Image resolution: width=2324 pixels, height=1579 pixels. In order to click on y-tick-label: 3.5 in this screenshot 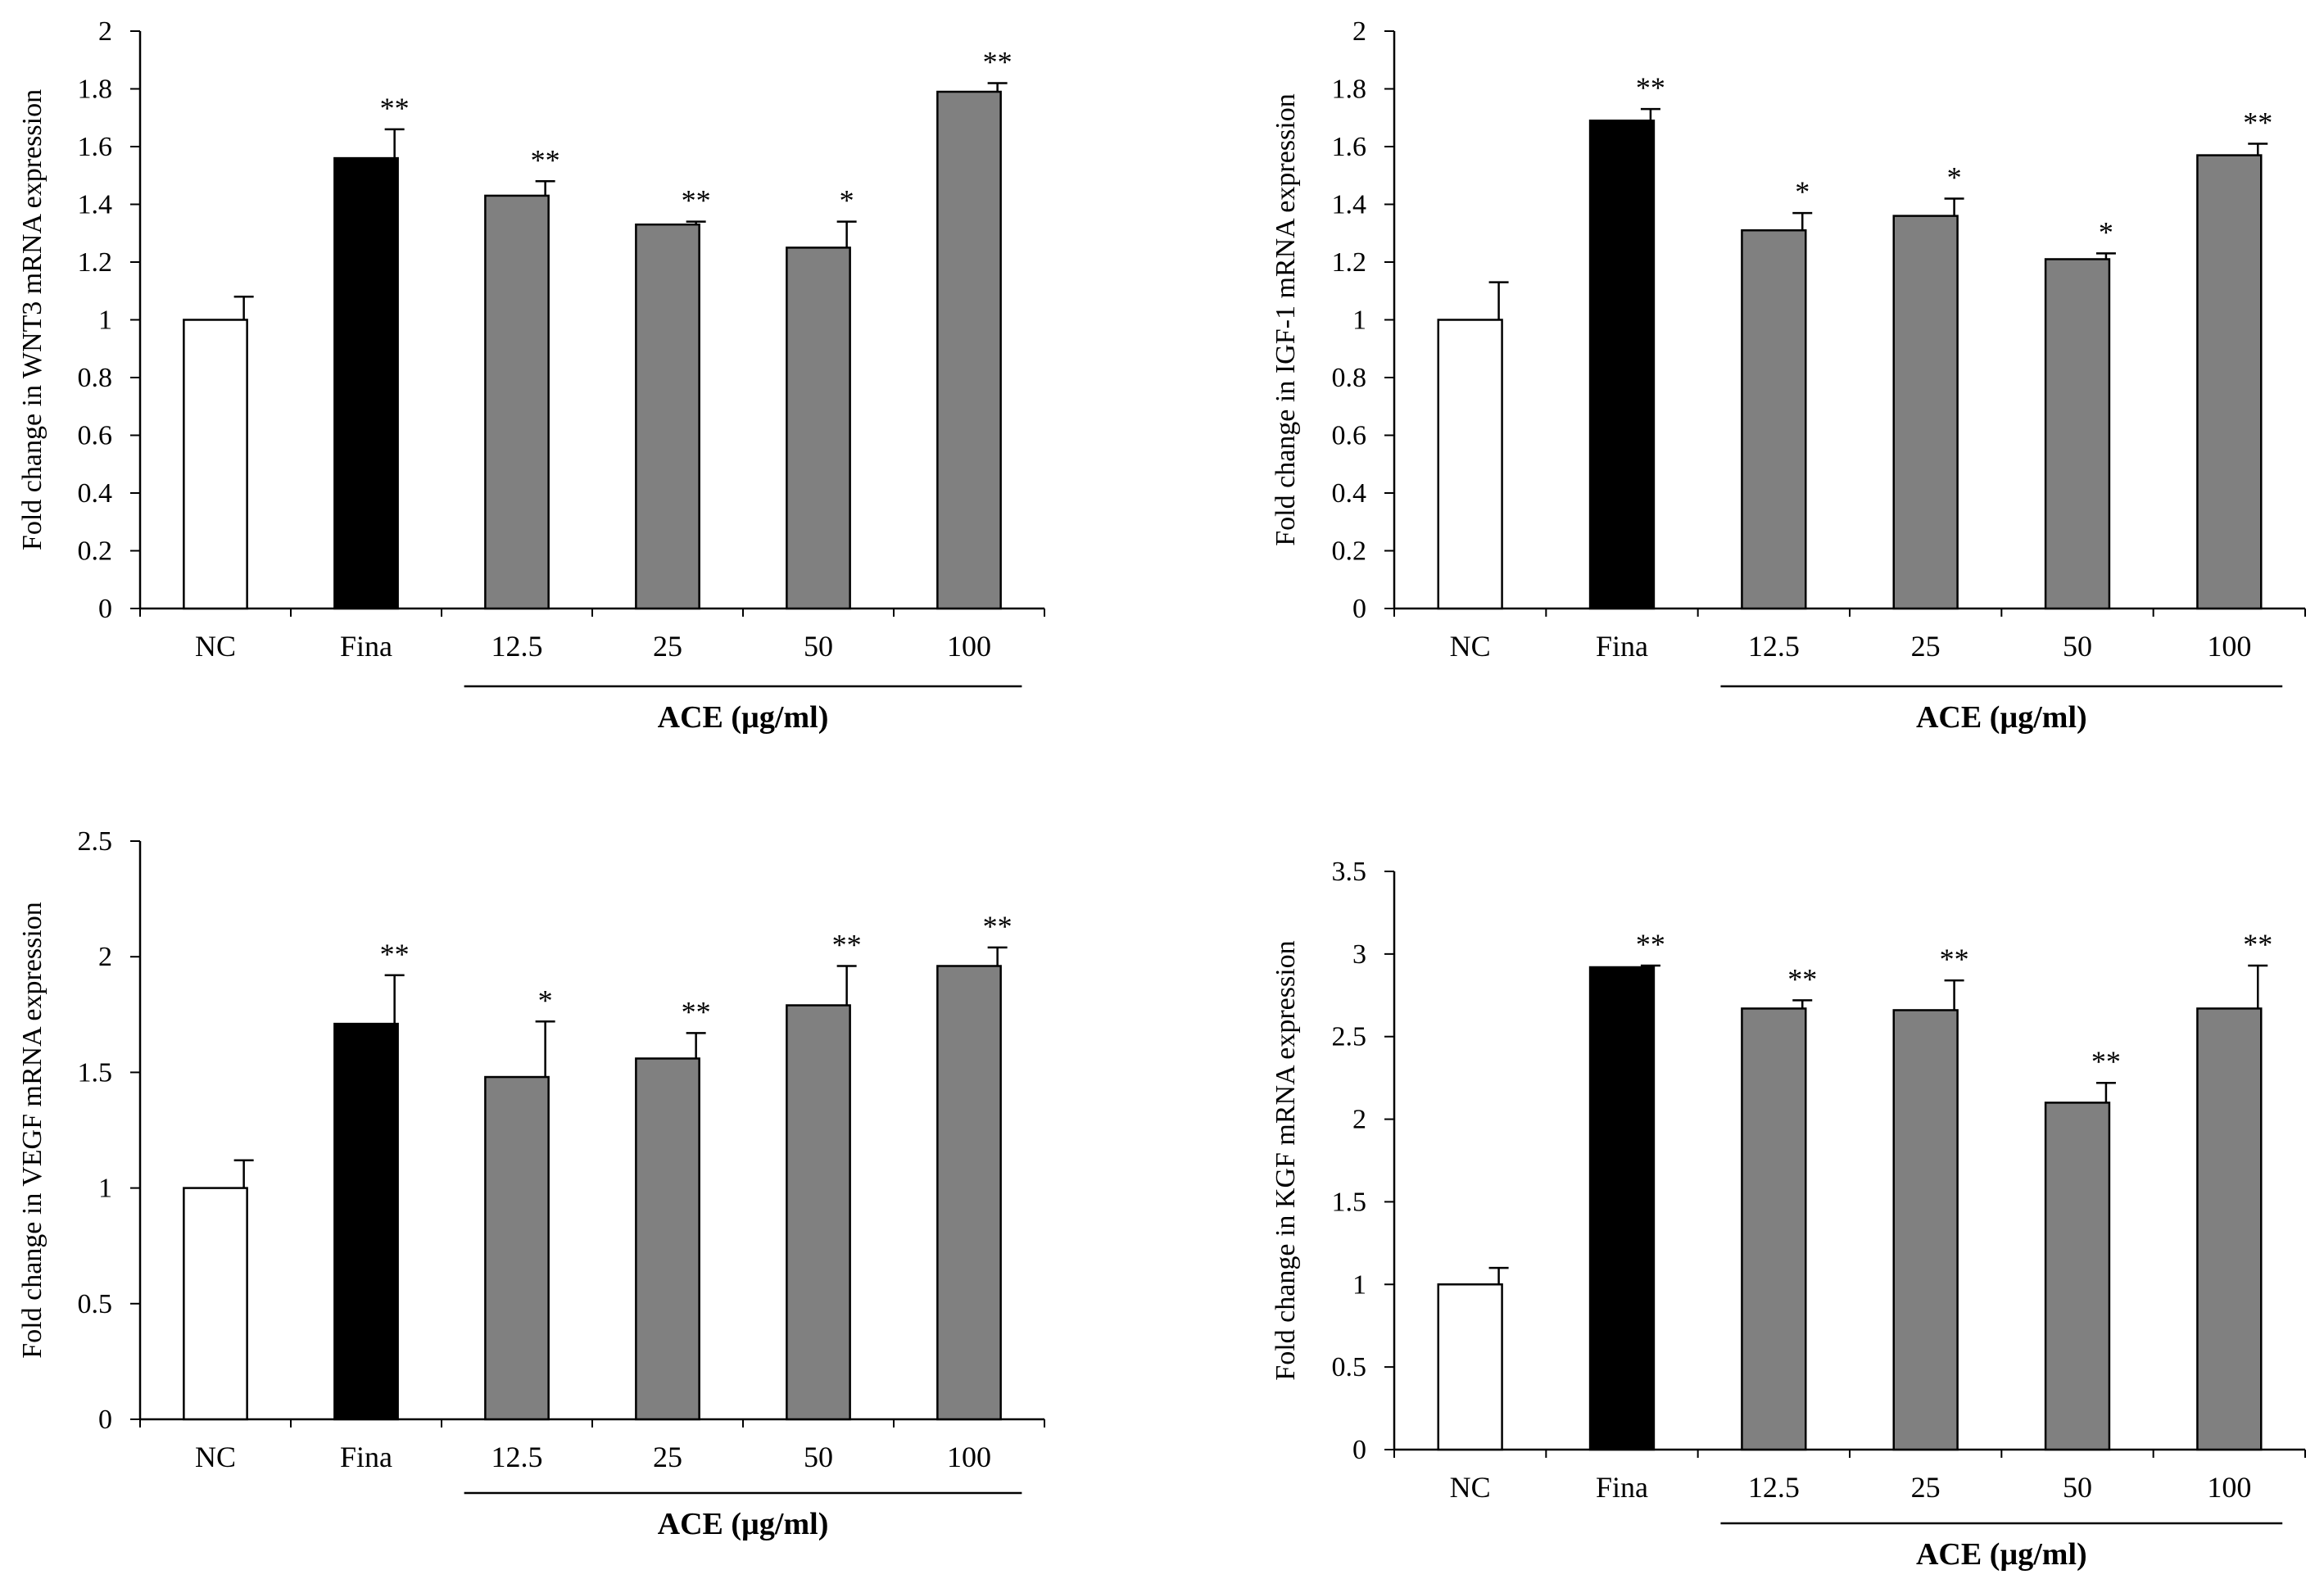, I will do `click(1349, 872)`.